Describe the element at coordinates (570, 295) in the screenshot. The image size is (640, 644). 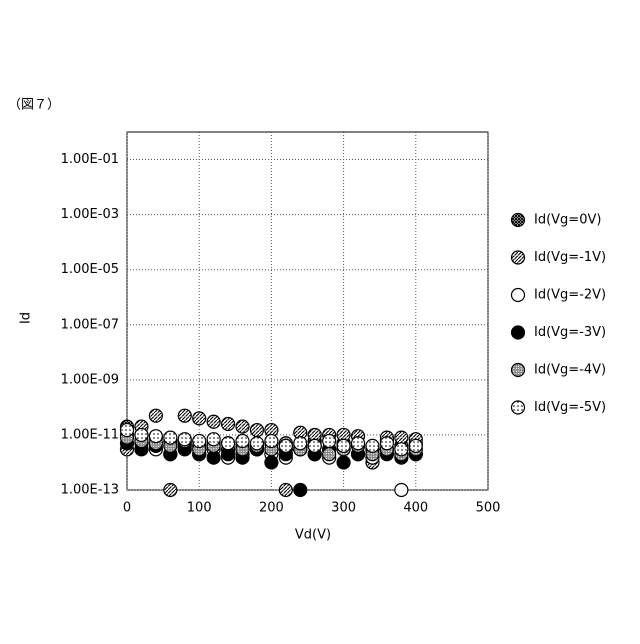
I see `legend-label: Id(Vg=-2V)` at that location.